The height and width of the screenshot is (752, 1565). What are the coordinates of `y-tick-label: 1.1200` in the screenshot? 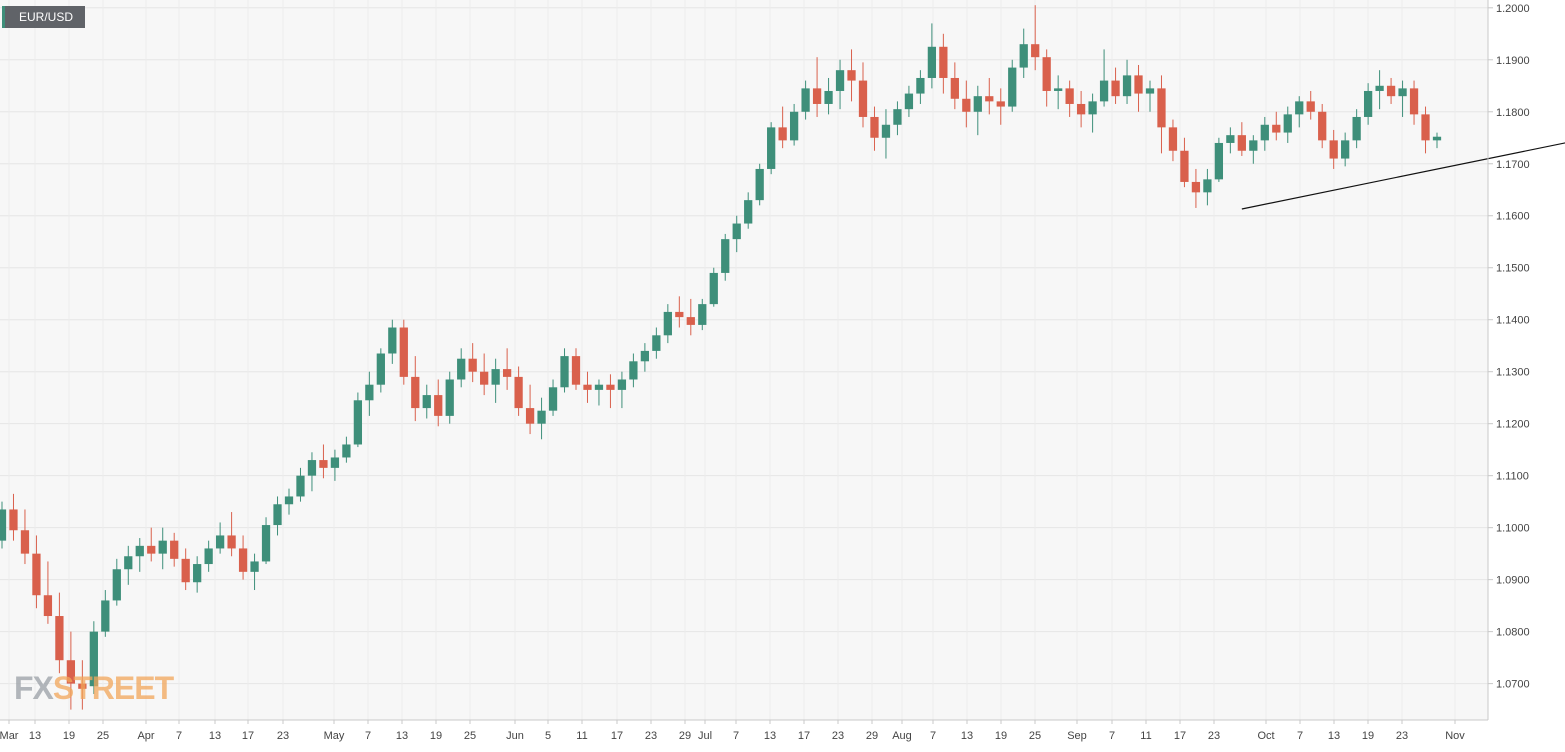 It's located at (1513, 425).